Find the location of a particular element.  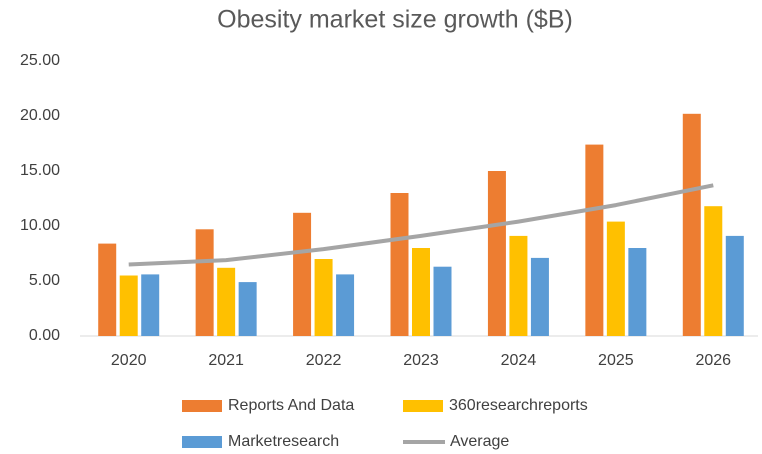

x-tick-label: 2021 is located at coordinates (226, 360).